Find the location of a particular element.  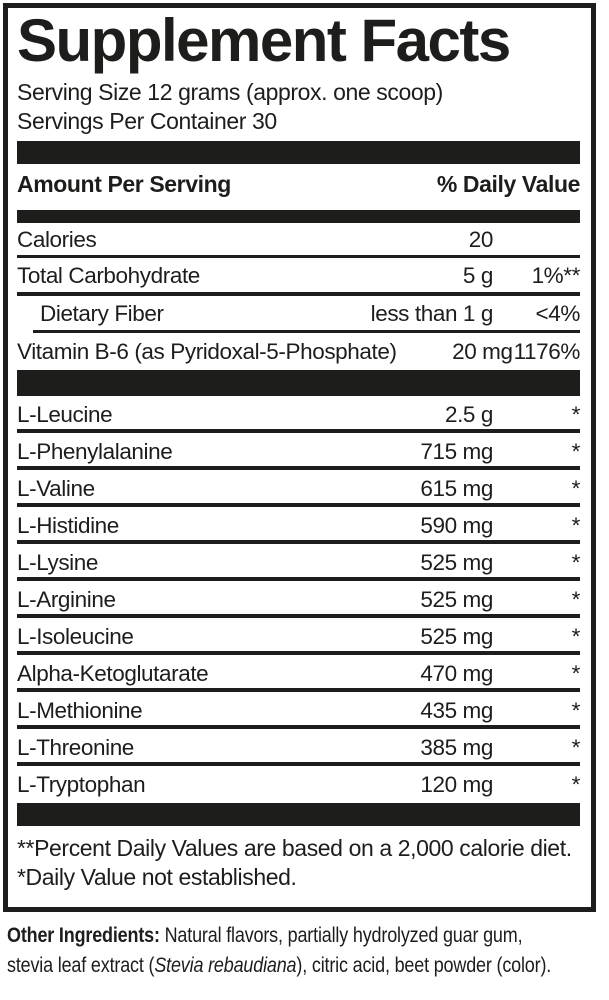

nutrient-amount: 20 mg is located at coordinates (482, 351).